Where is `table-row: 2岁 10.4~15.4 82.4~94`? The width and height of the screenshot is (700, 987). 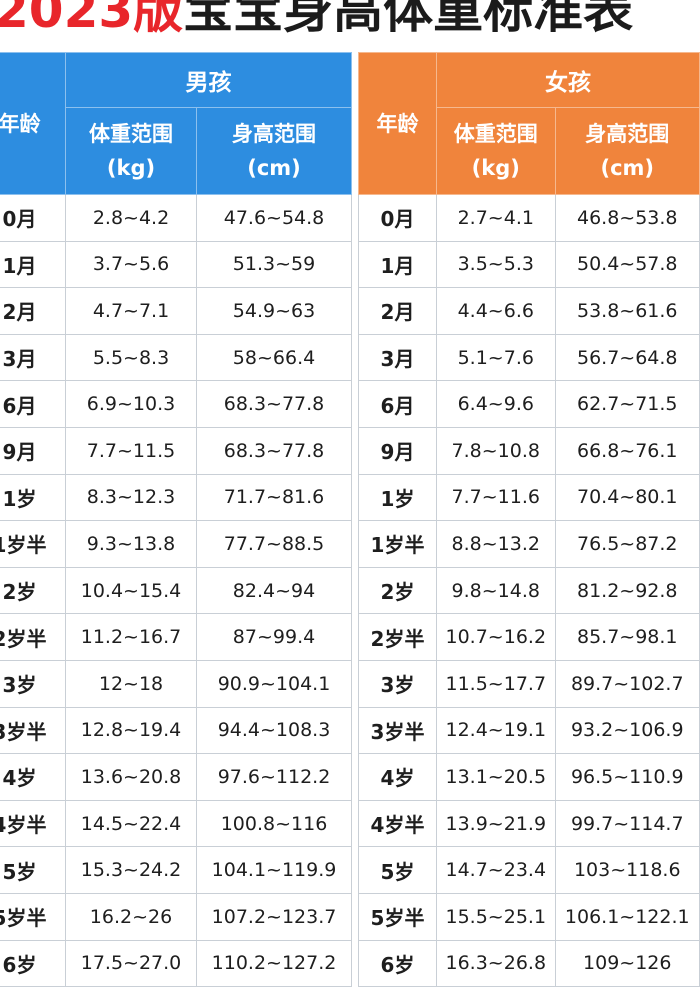 table-row: 2岁 10.4~15.4 82.4~94 is located at coordinates (176, 590).